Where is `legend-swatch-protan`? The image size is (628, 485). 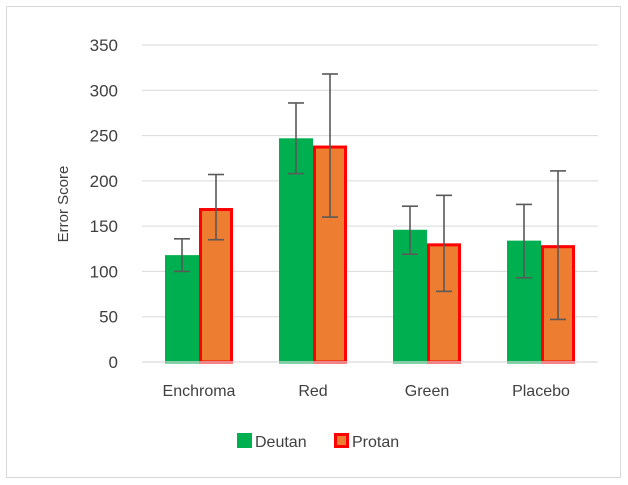 legend-swatch-protan is located at coordinates (341, 440).